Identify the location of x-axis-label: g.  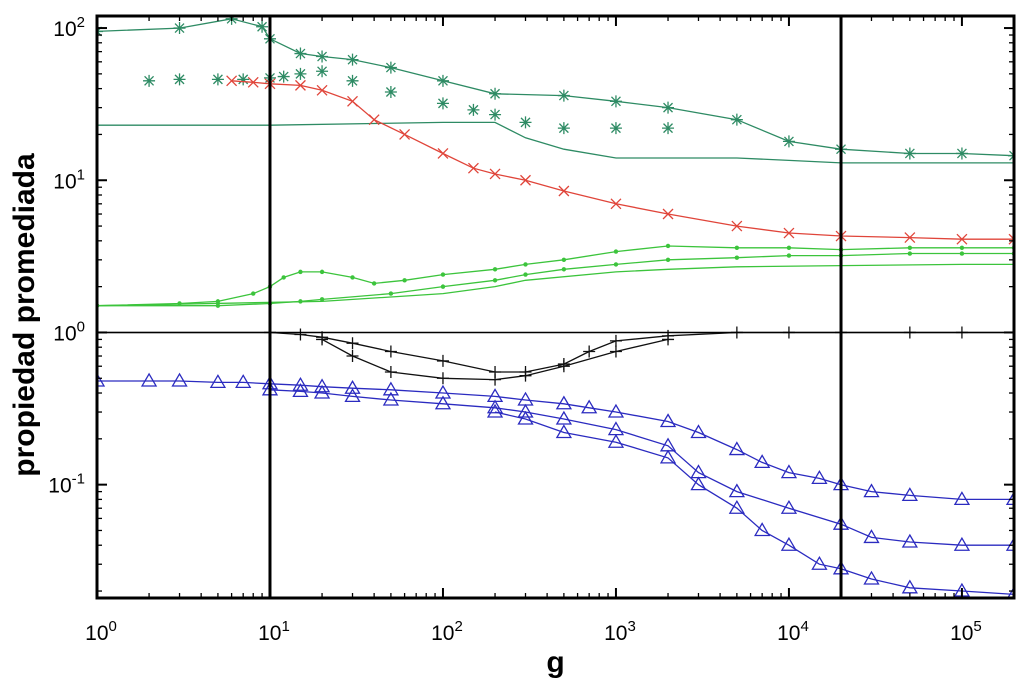
(555, 662).